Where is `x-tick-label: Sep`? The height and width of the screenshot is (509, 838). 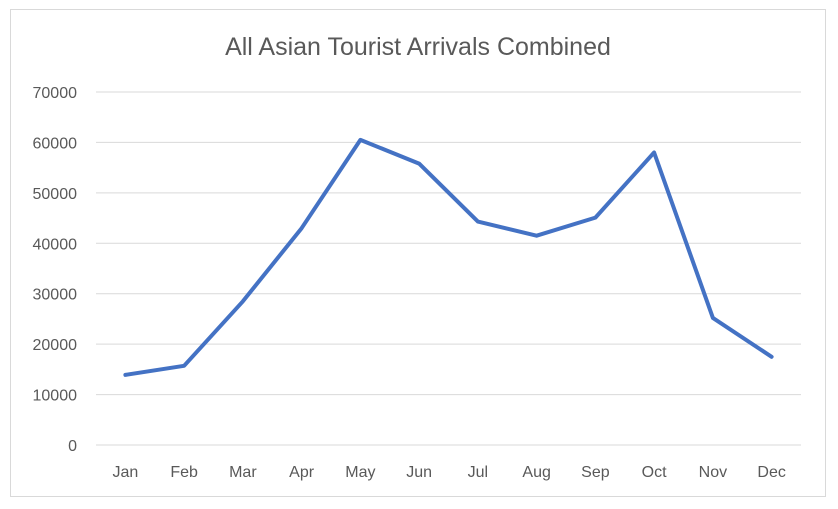 x-tick-label: Sep is located at coordinates (595, 472).